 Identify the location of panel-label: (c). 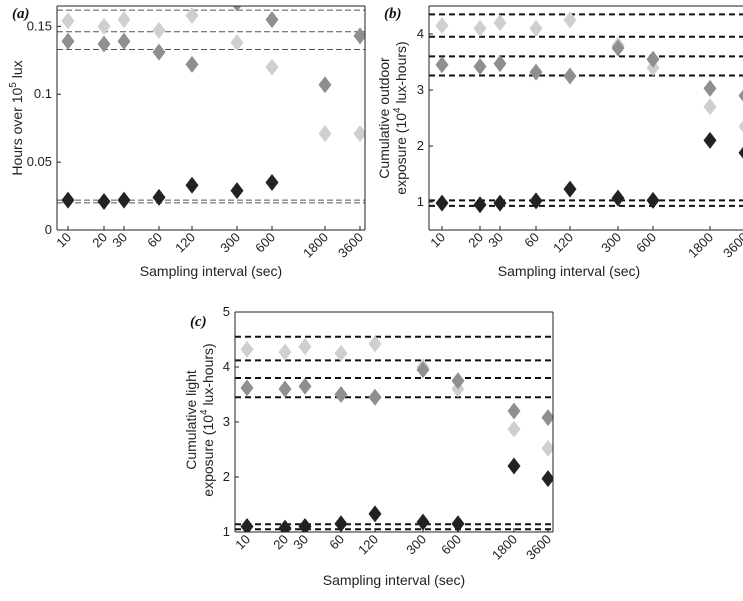
(198, 322).